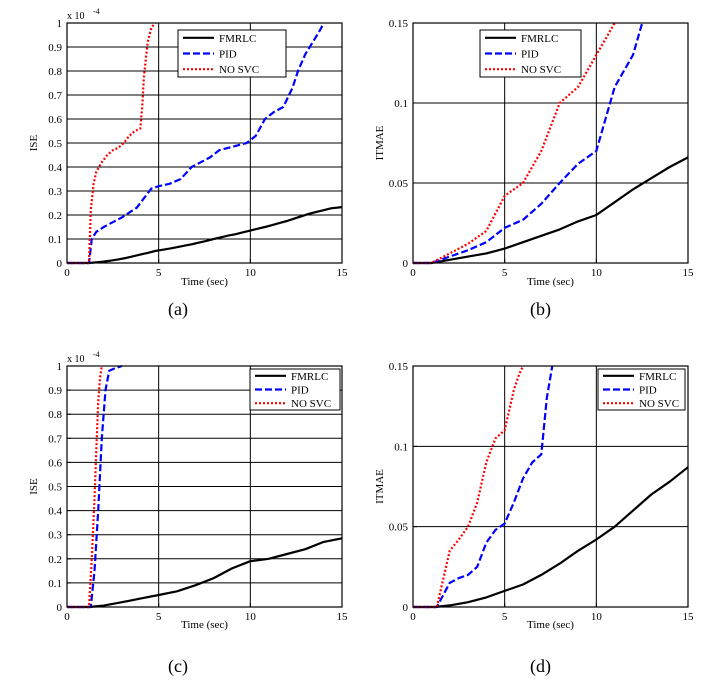 The image size is (727, 697). I want to click on panel-label-d: (d), so click(540, 666).